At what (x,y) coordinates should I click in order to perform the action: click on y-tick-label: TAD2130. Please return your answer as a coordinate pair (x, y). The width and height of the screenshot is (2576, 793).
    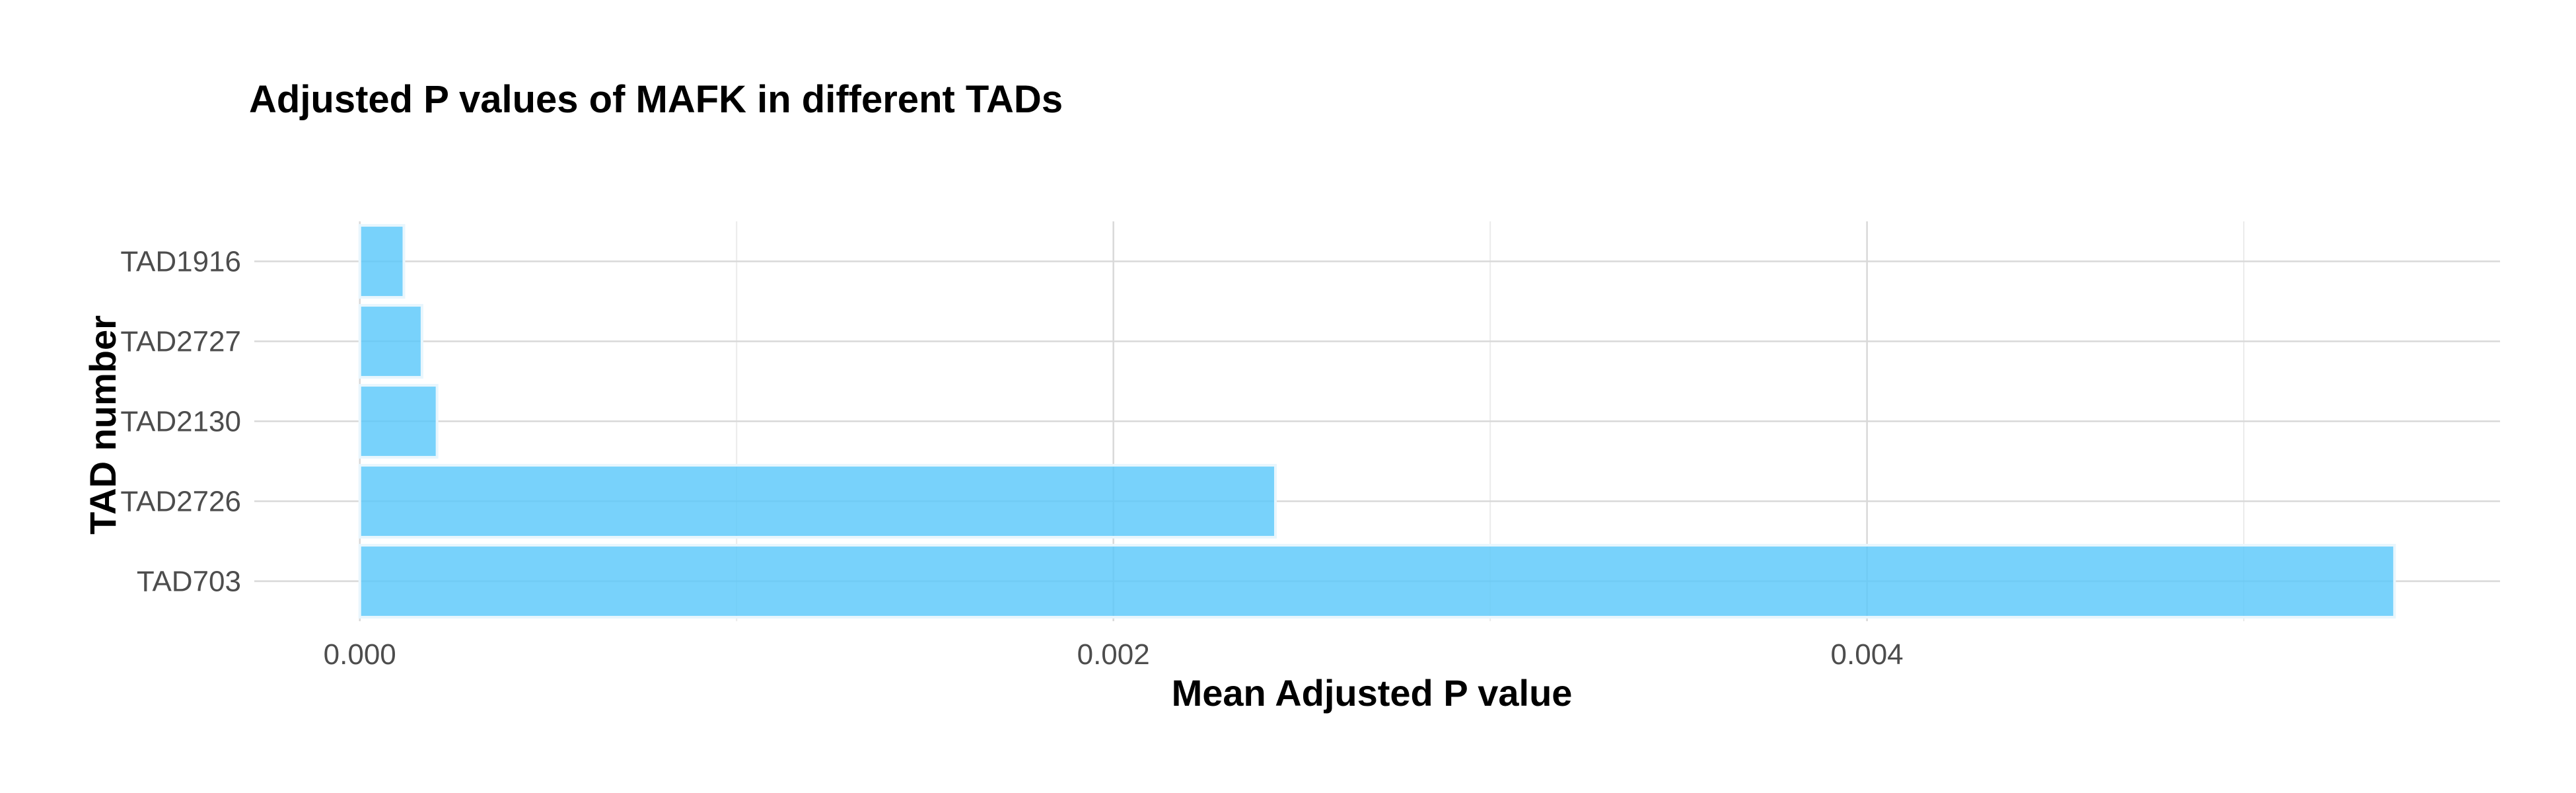
    Looking at the image, I should click on (180, 422).